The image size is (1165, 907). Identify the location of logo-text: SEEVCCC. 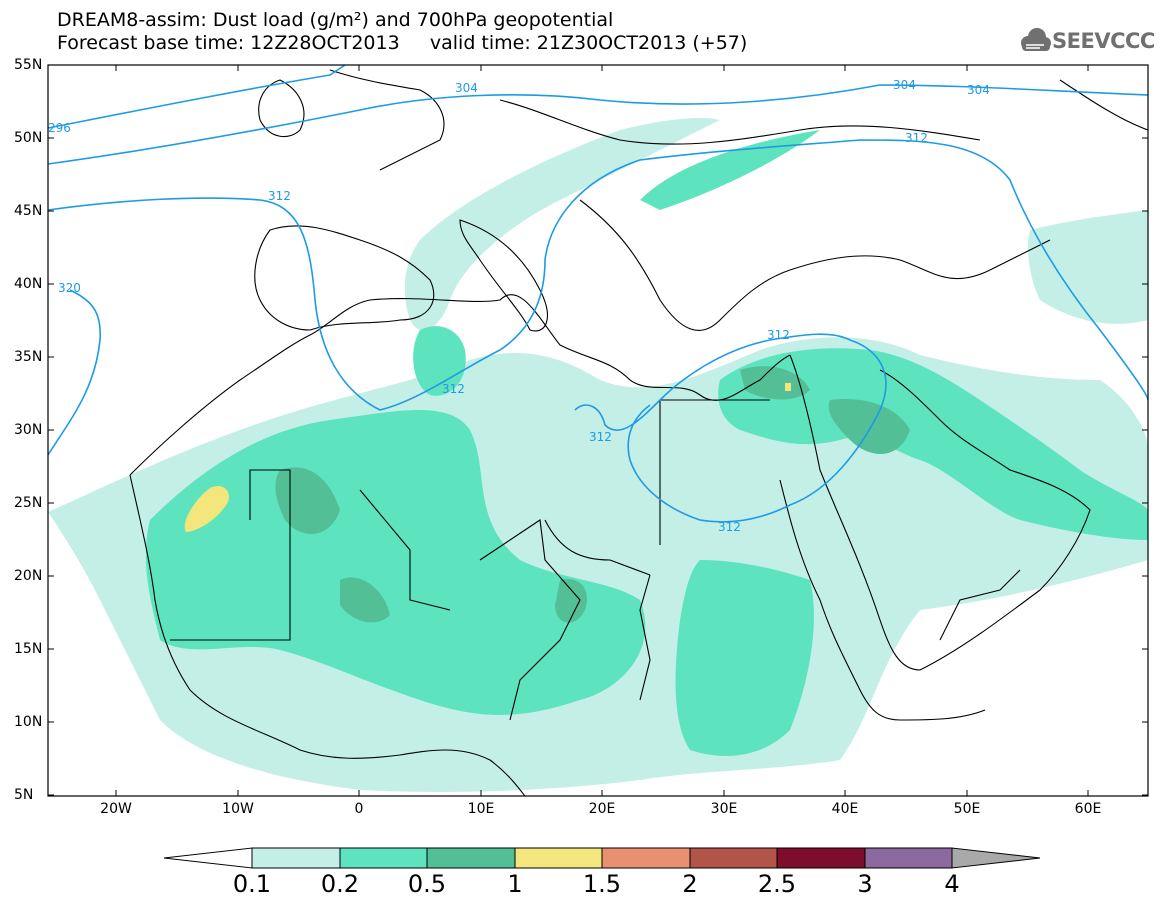
(1103, 41).